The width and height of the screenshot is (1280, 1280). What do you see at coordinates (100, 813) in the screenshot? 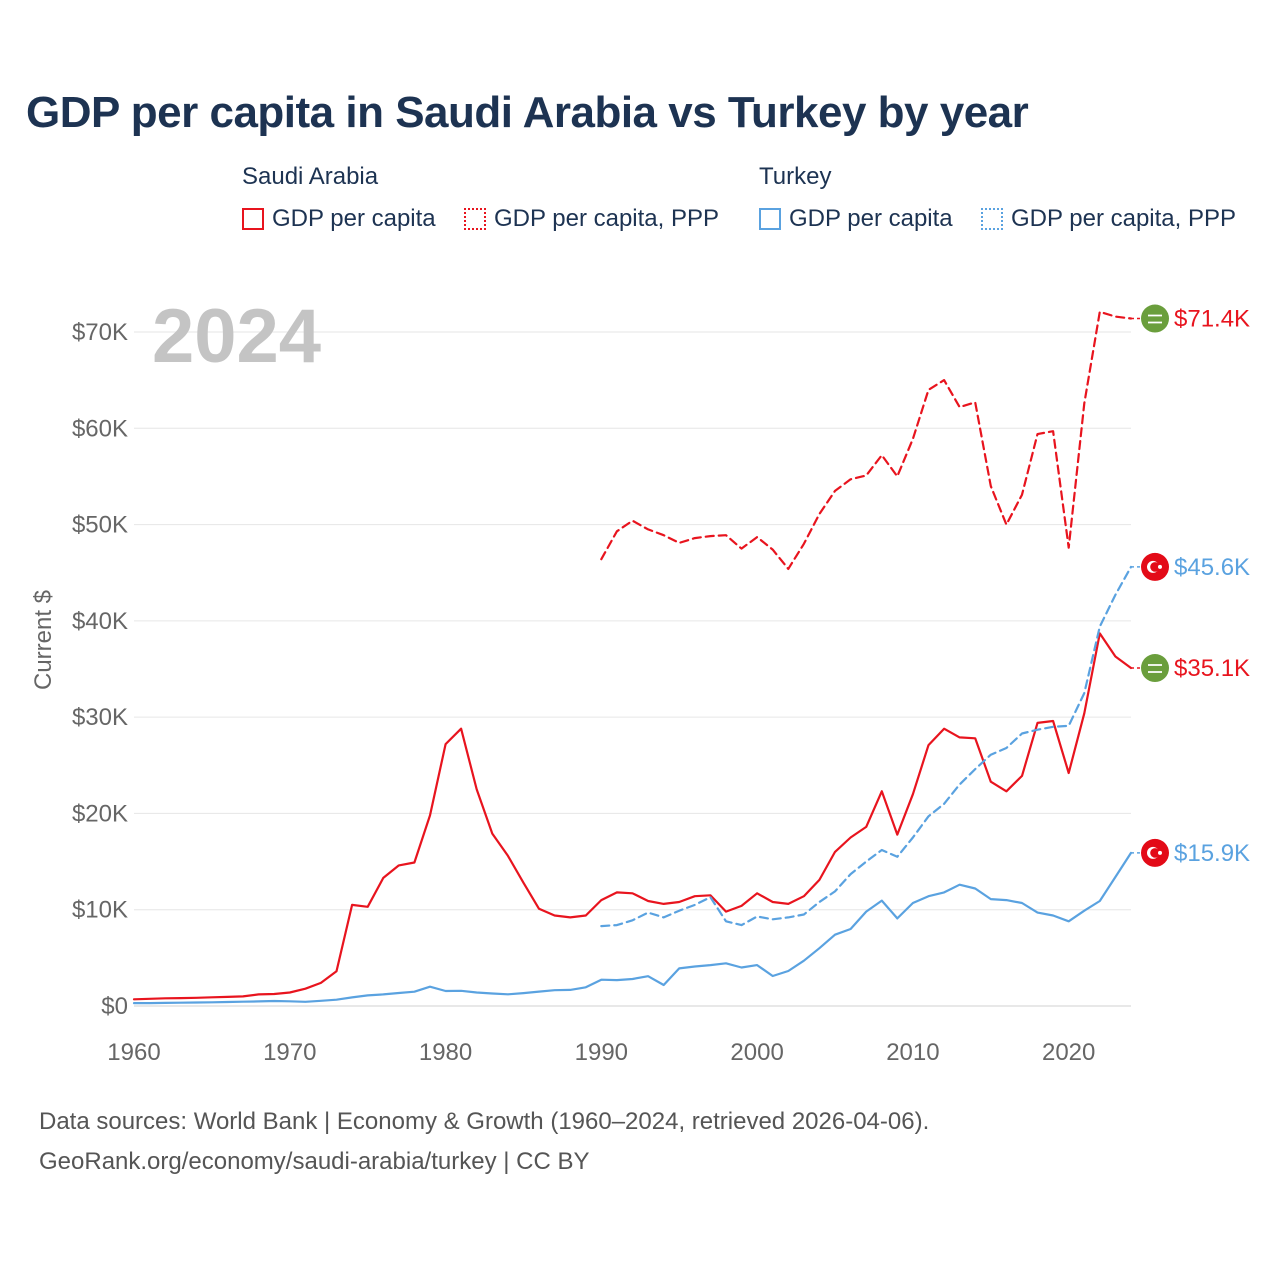
I see `y-tick-label: $20K` at bounding box center [100, 813].